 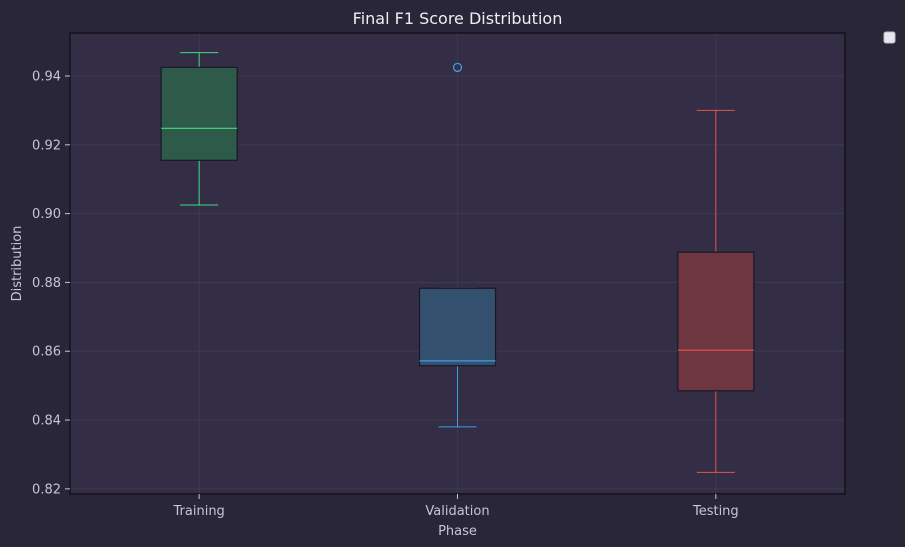 I want to click on y-tick-label: 0.94, so click(x=46, y=77).